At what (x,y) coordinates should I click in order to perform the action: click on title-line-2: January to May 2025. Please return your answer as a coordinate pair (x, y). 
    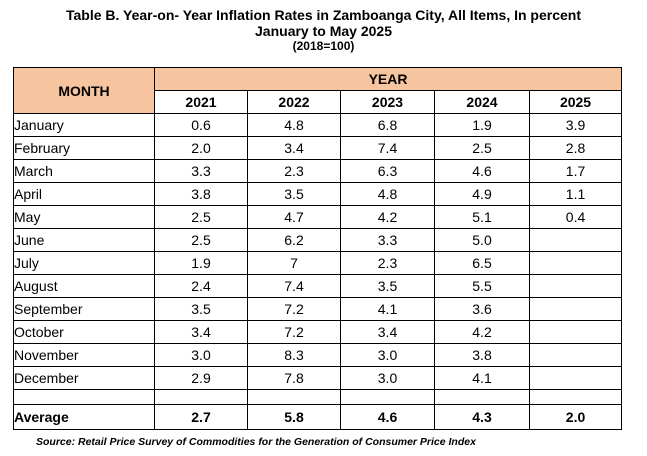
    Looking at the image, I should click on (323, 31).